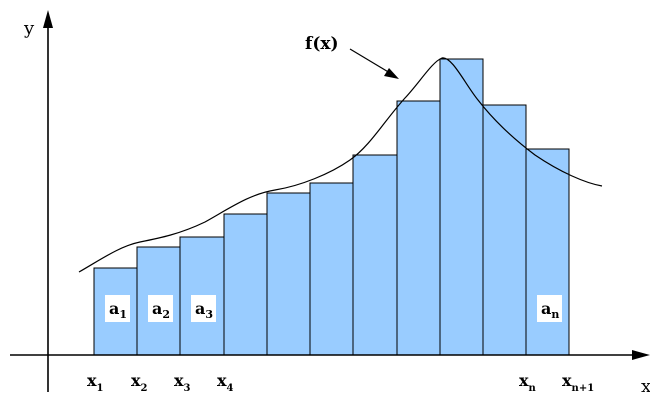 The height and width of the screenshot is (396, 650). What do you see at coordinates (578, 382) in the screenshot?
I see `x-tick-label-n-plus-1: xn+1` at bounding box center [578, 382].